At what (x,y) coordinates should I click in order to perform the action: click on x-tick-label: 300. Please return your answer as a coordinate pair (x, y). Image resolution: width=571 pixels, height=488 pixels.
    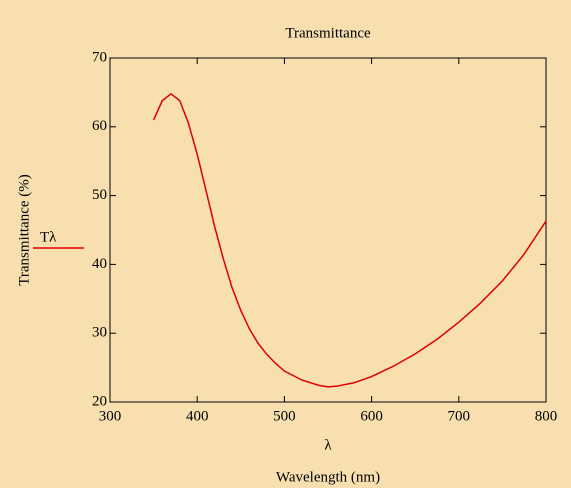
    Looking at the image, I should click on (110, 416).